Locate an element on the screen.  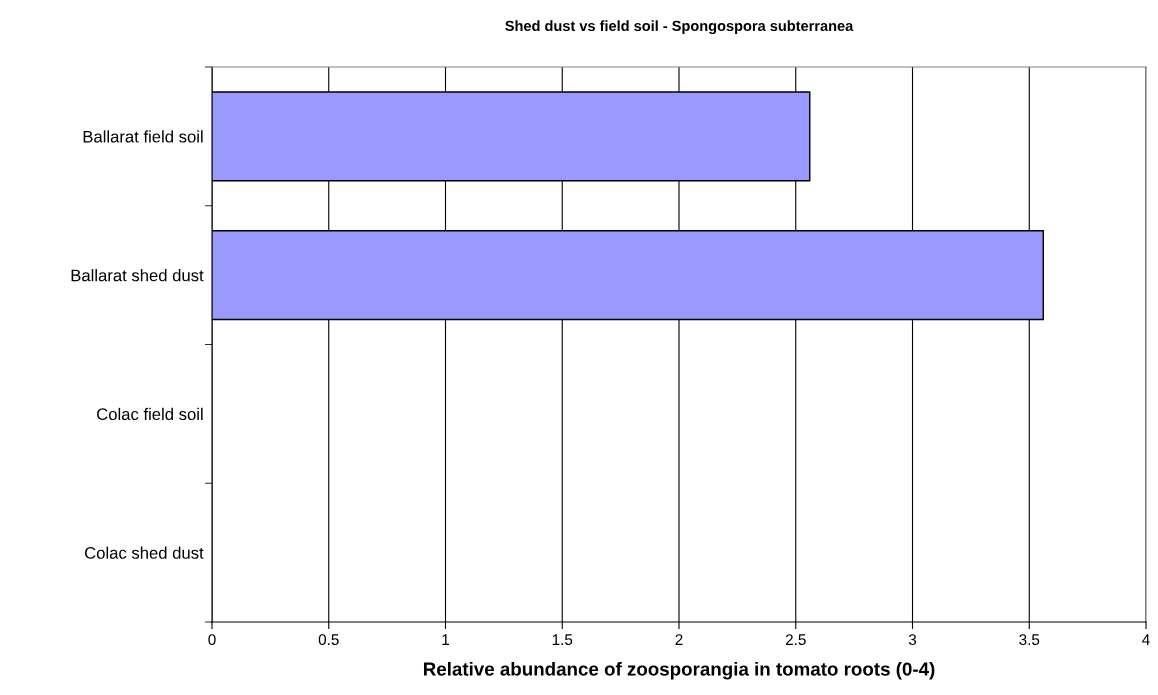
chart-title: Shed dust vs field soil - Spongospora subterranea is located at coordinates (679, 27).